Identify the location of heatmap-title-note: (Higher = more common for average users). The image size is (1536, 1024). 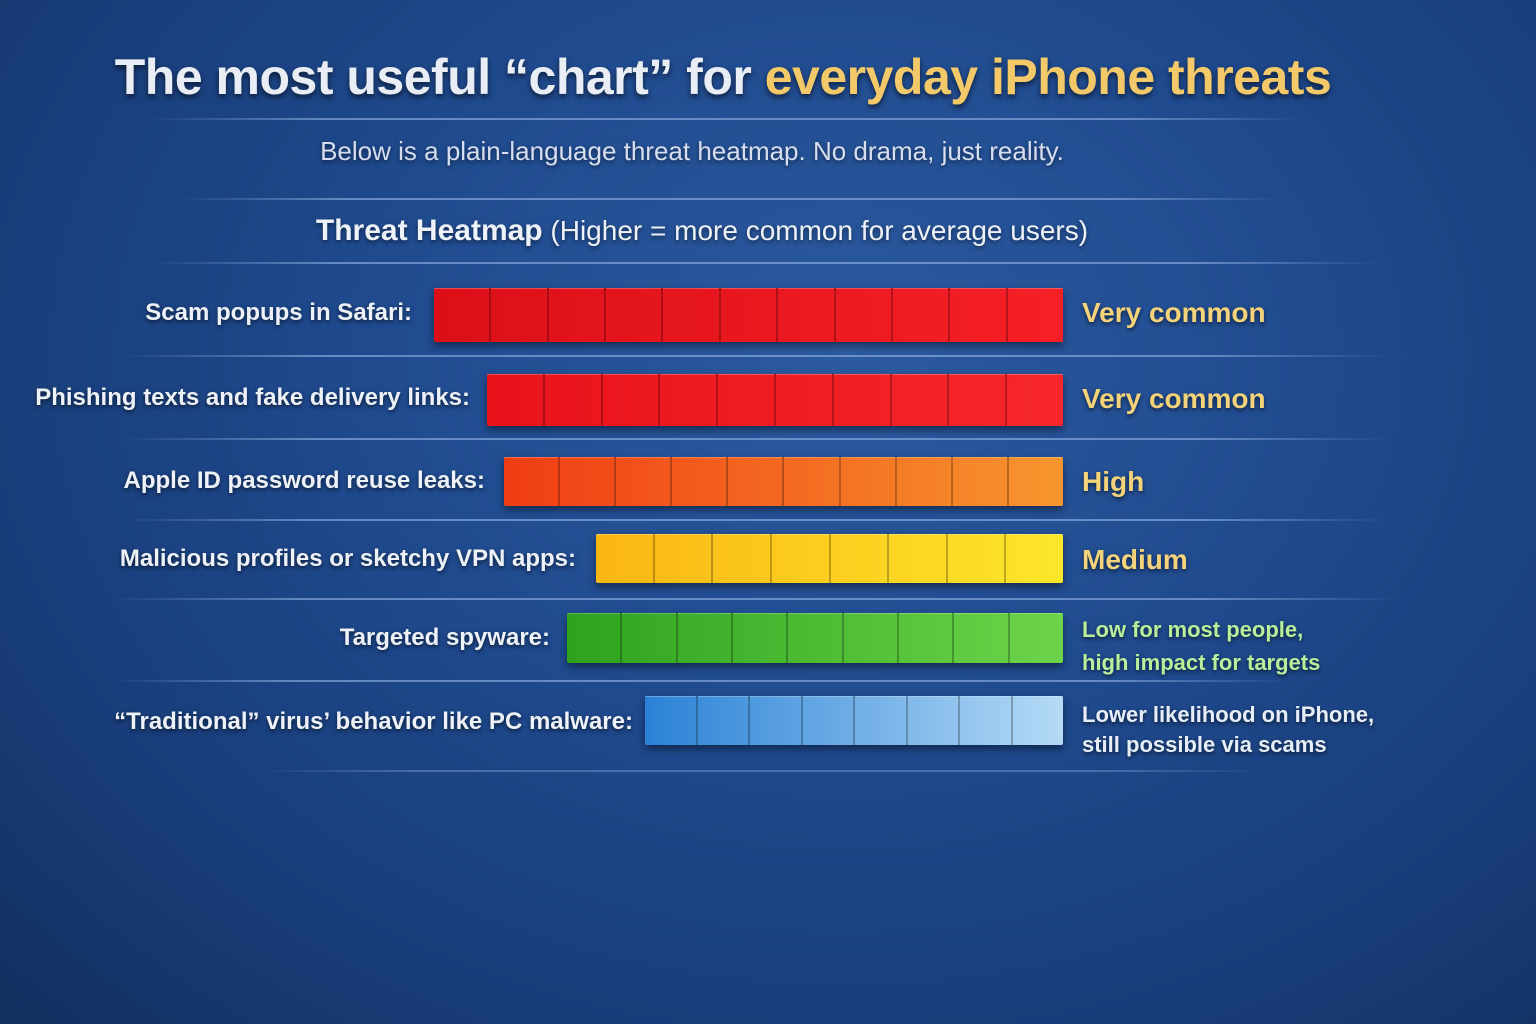
(815, 230).